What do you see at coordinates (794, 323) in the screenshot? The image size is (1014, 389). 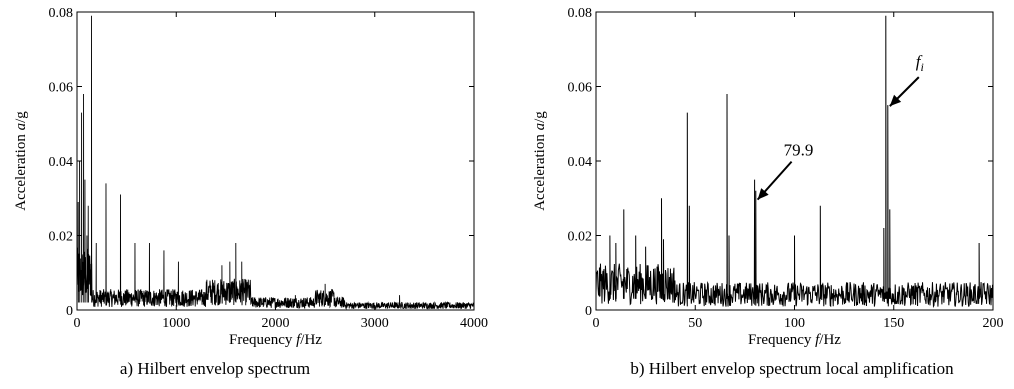 I see `x-tick-label: 100` at bounding box center [794, 323].